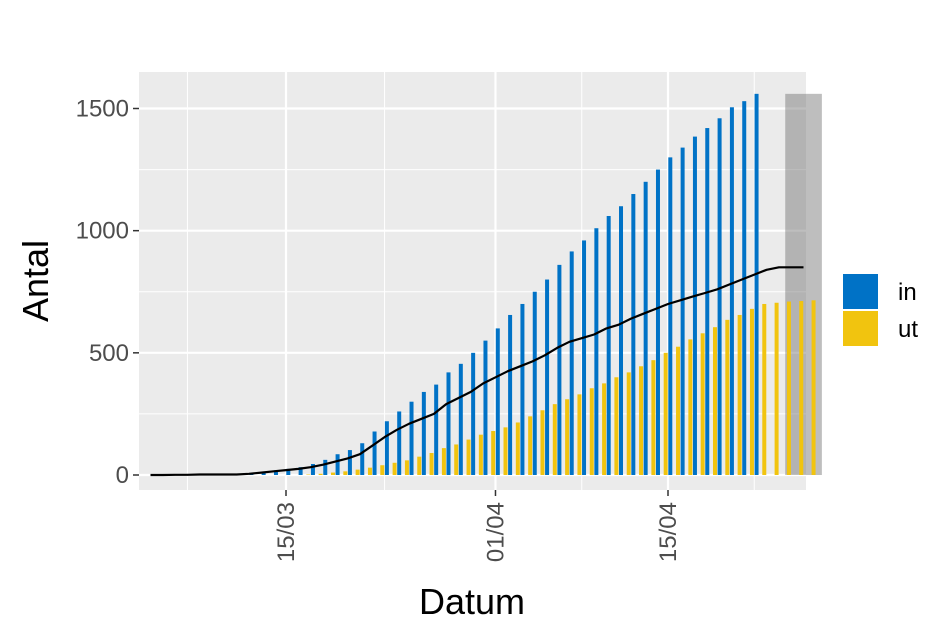  Describe the element at coordinates (102, 231) in the screenshot. I see `y-tick-label: 1000` at that location.